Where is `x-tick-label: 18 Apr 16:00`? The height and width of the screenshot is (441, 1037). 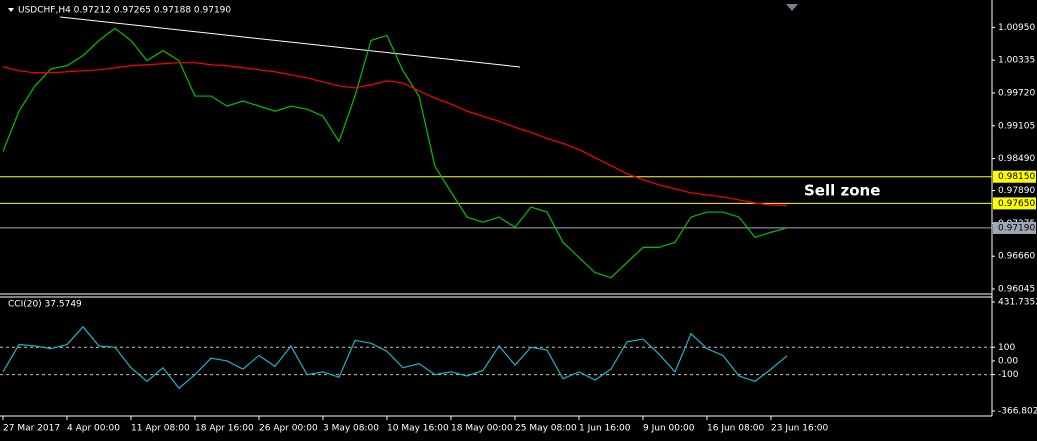
x-tick-label: 18 Apr 16:00 is located at coordinates (224, 429).